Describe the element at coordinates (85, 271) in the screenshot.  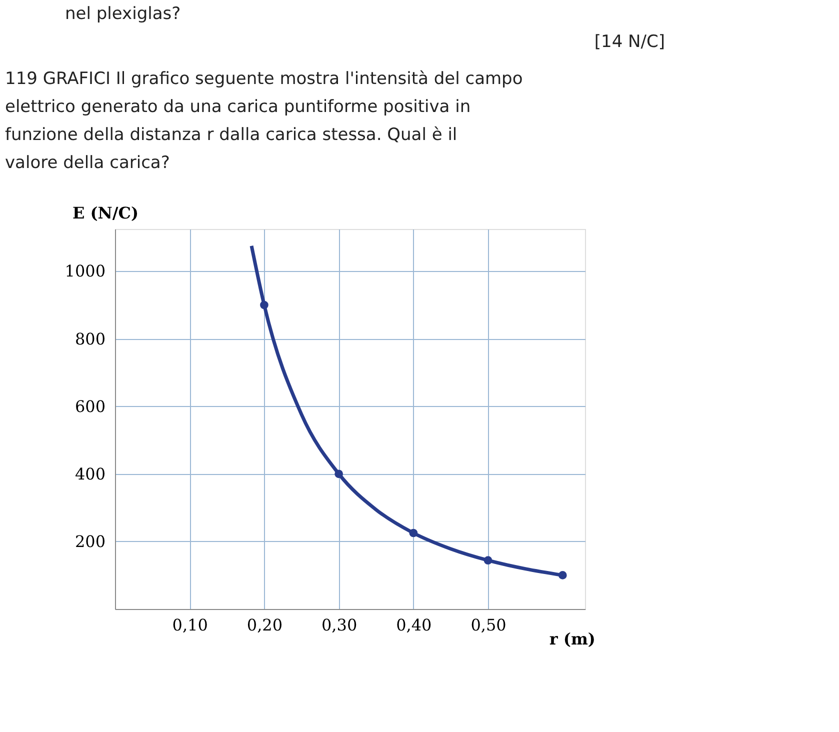
I see `y-tick-label: 1000` at that location.